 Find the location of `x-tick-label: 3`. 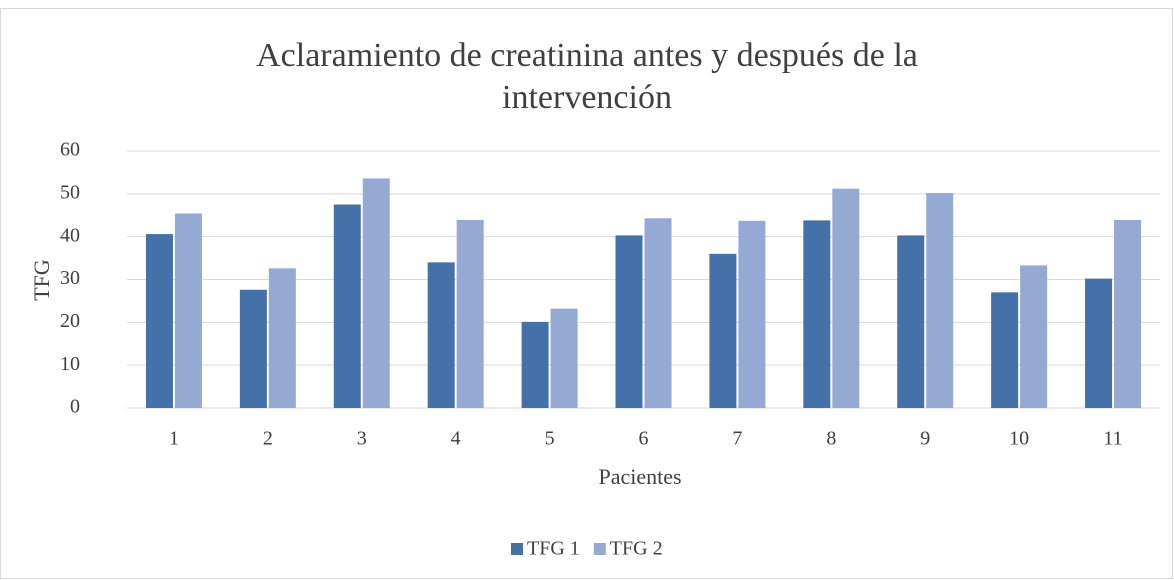

x-tick-label: 3 is located at coordinates (362, 439).